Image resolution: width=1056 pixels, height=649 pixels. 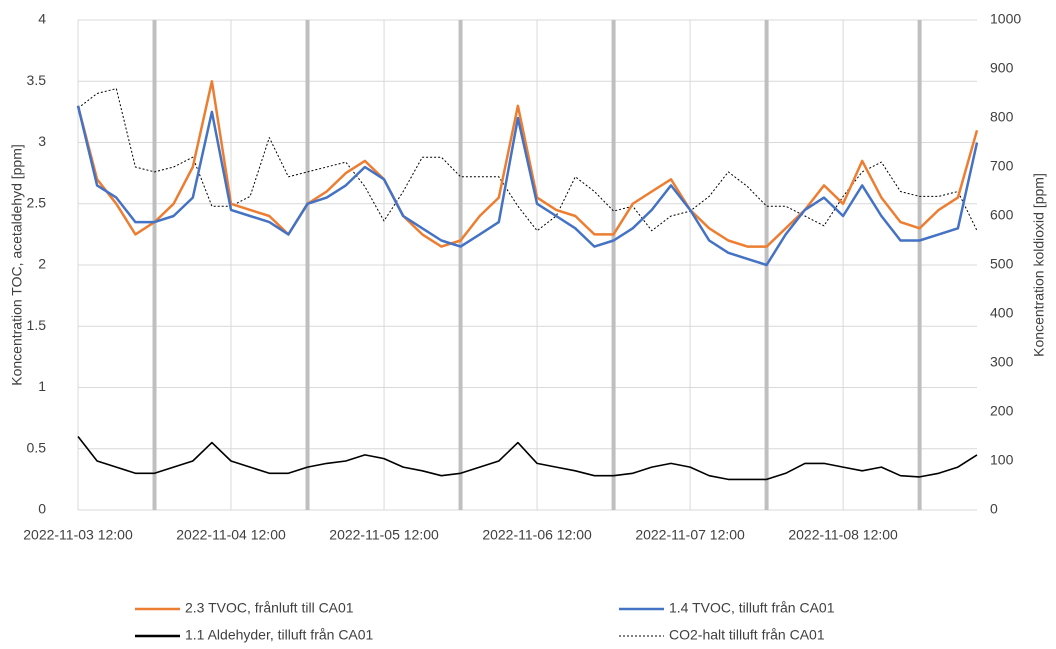 I want to click on legend-label: 1.4 TVOC, tilluft från CA01, so click(x=752, y=608).